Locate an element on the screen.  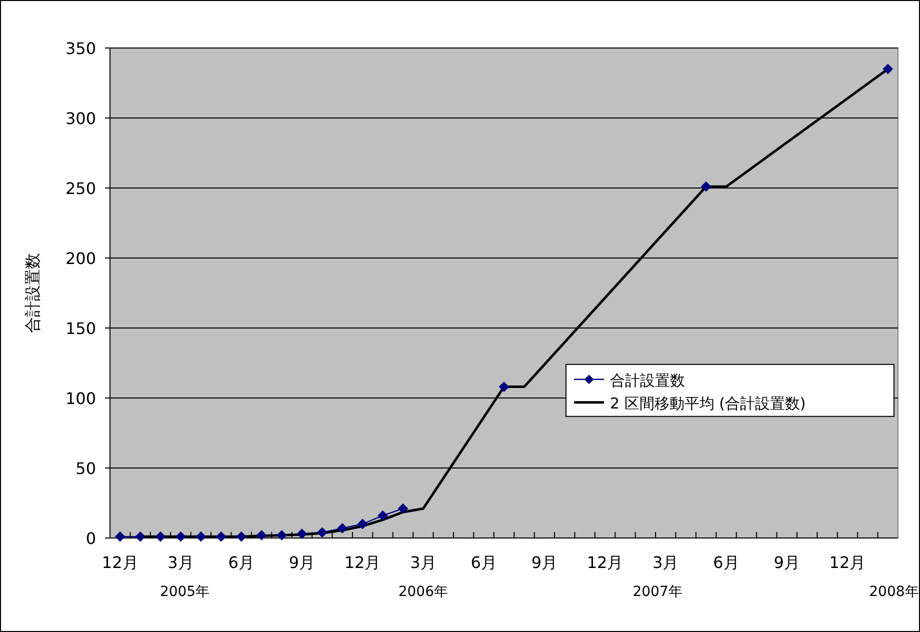
y-tick-label: 0 is located at coordinates (91, 538).